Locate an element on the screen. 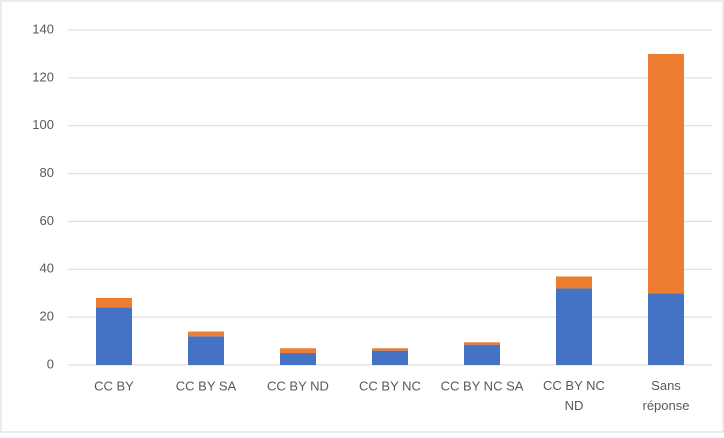  y-tick-label: 100 is located at coordinates (43, 124).